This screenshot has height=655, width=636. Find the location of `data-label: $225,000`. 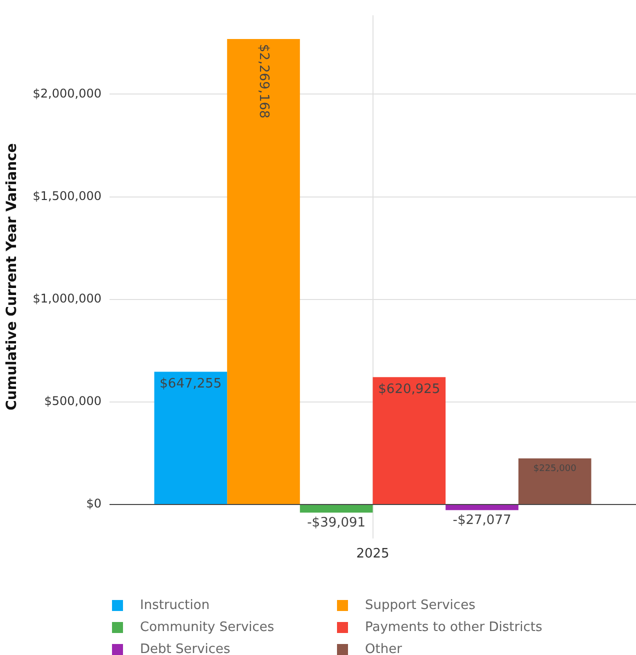

data-label: $225,000 is located at coordinates (555, 469).